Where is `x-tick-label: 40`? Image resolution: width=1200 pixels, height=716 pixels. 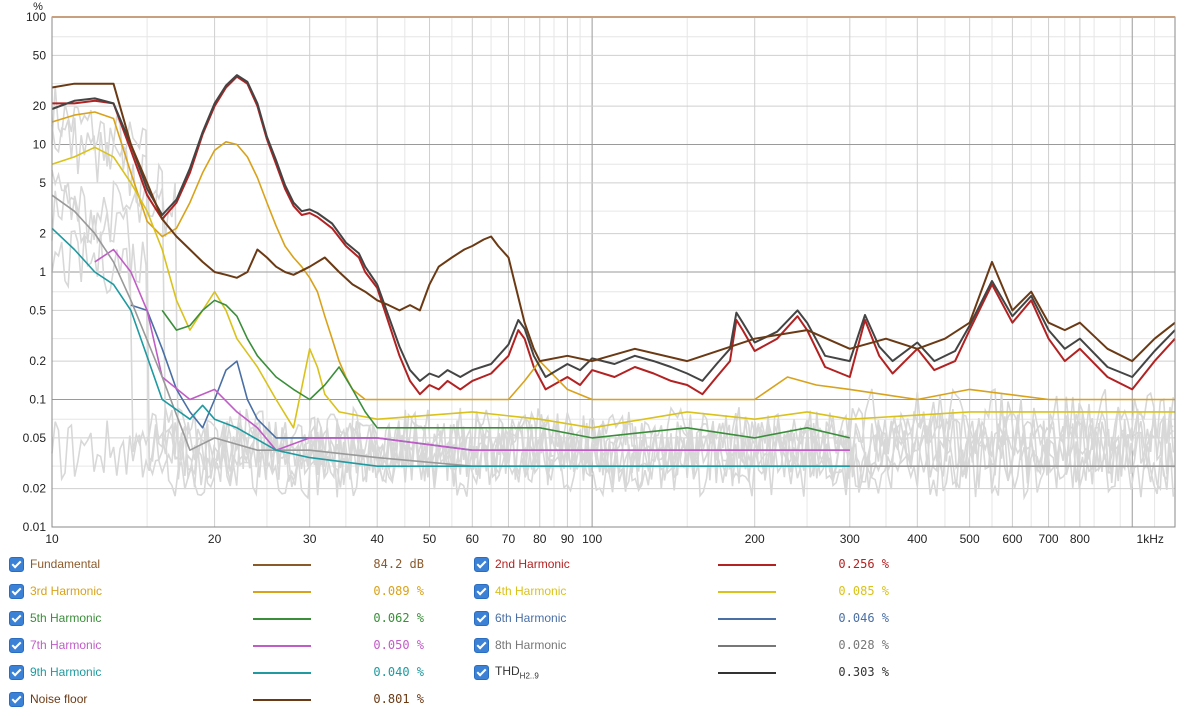
x-tick-label: 40 is located at coordinates (378, 539).